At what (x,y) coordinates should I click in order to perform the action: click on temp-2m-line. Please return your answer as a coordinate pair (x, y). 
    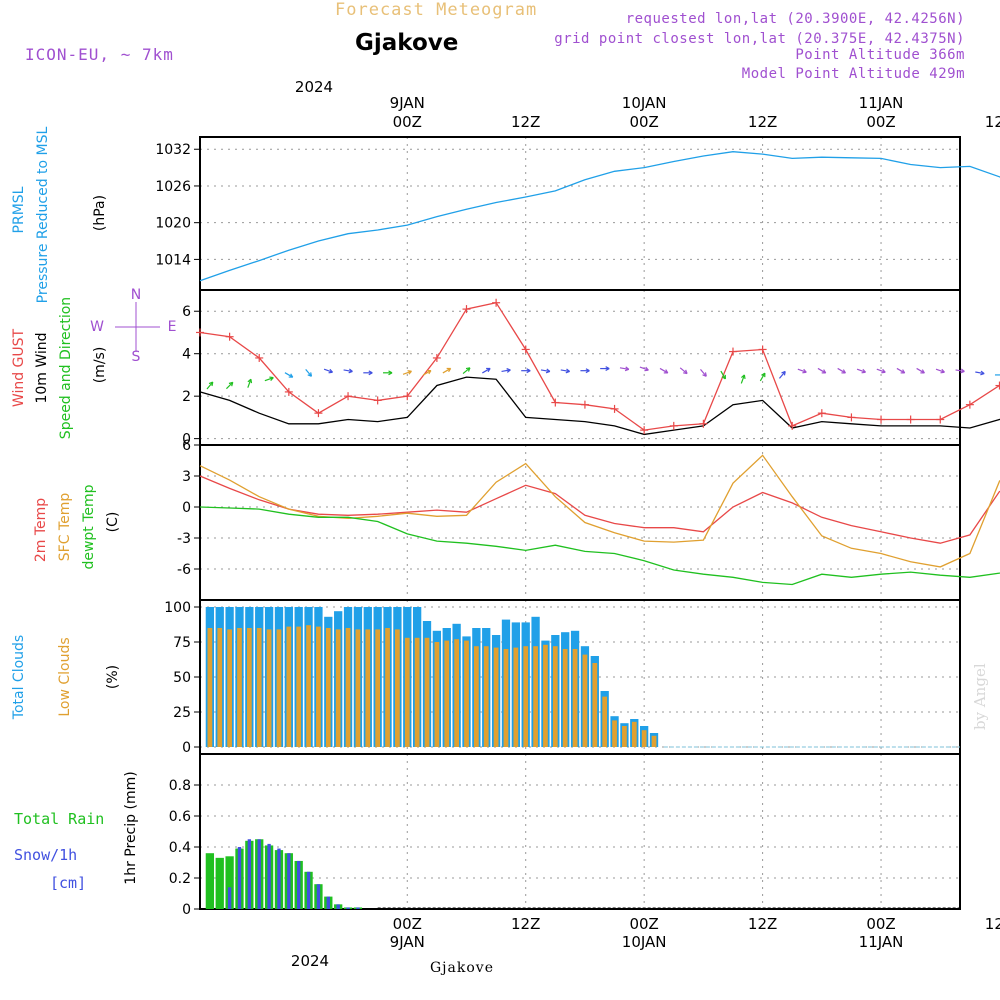
    Looking at the image, I should click on (599, 509).